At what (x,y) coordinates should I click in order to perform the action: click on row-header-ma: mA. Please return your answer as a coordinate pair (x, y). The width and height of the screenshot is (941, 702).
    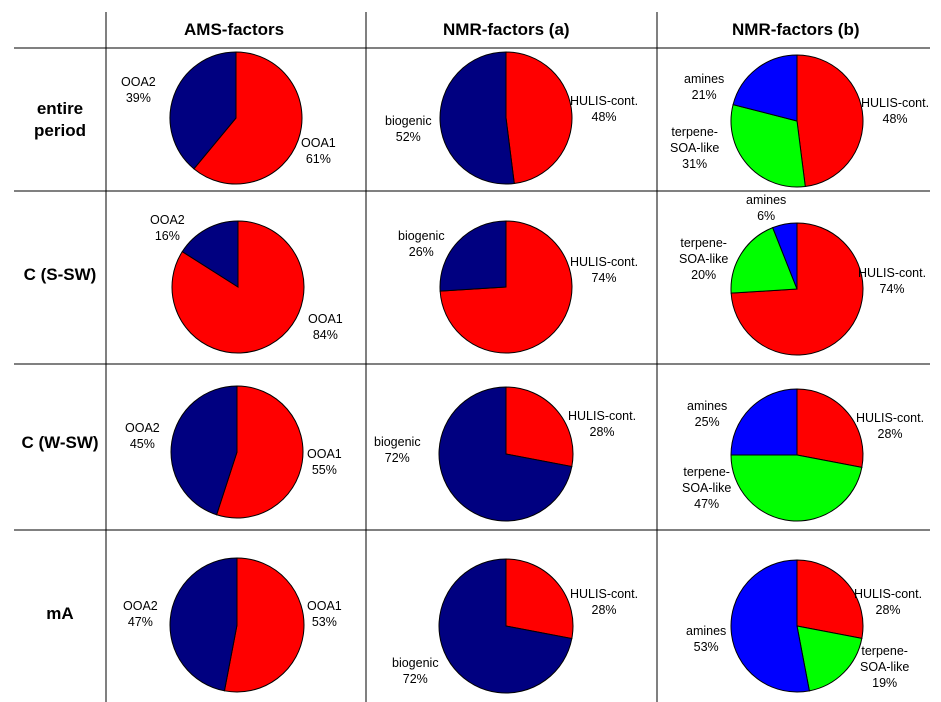
    Looking at the image, I should click on (60, 613).